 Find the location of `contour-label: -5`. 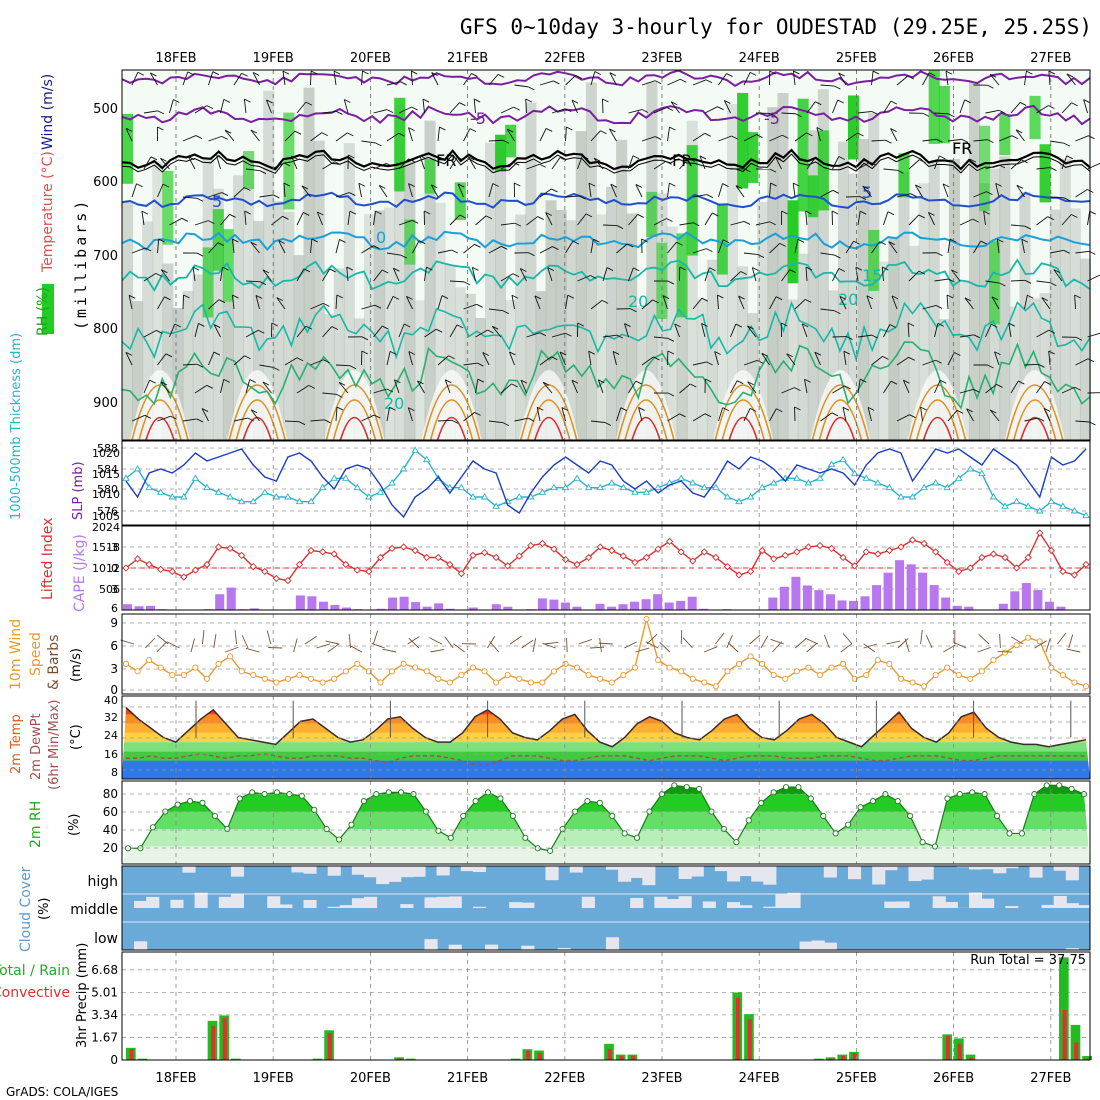

contour-label: -5 is located at coordinates (478, 118).